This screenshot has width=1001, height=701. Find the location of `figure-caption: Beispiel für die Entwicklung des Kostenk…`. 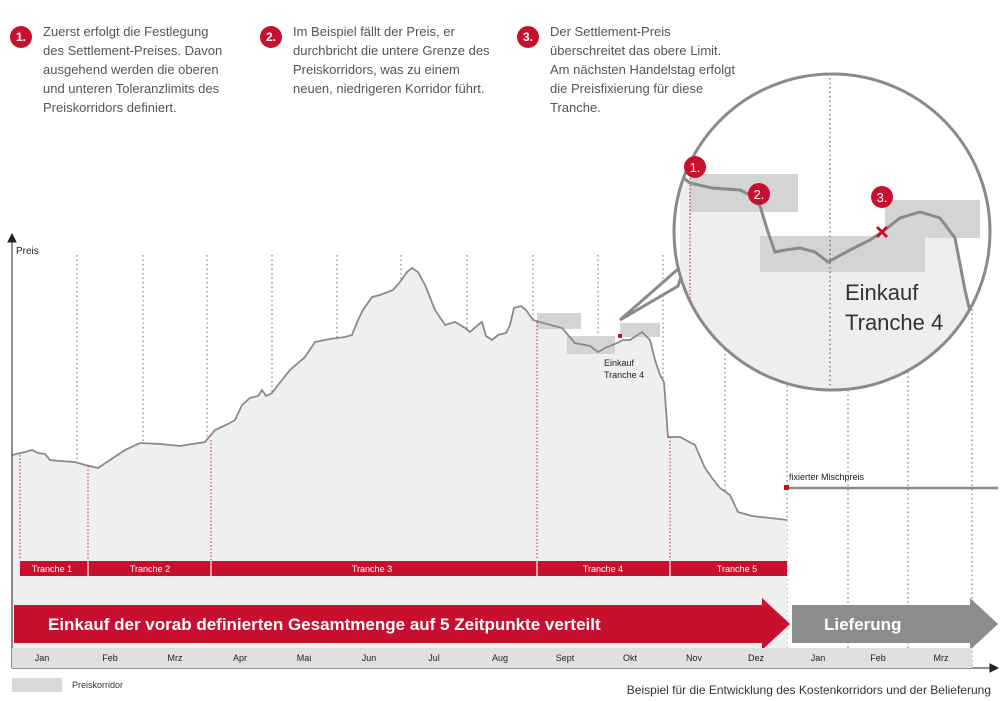

figure-caption: Beispiel für die Entwicklung des Kostenk… is located at coordinates (808, 690).